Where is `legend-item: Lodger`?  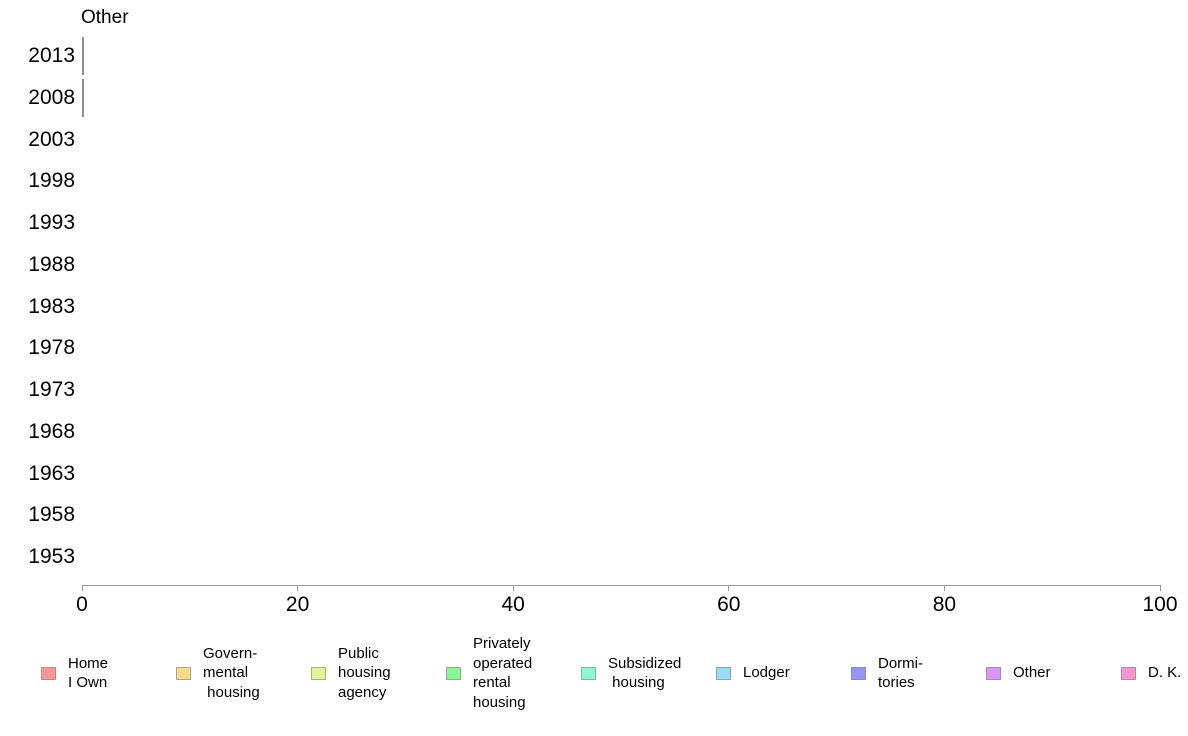
legend-item: Lodger is located at coordinates (747, 673).